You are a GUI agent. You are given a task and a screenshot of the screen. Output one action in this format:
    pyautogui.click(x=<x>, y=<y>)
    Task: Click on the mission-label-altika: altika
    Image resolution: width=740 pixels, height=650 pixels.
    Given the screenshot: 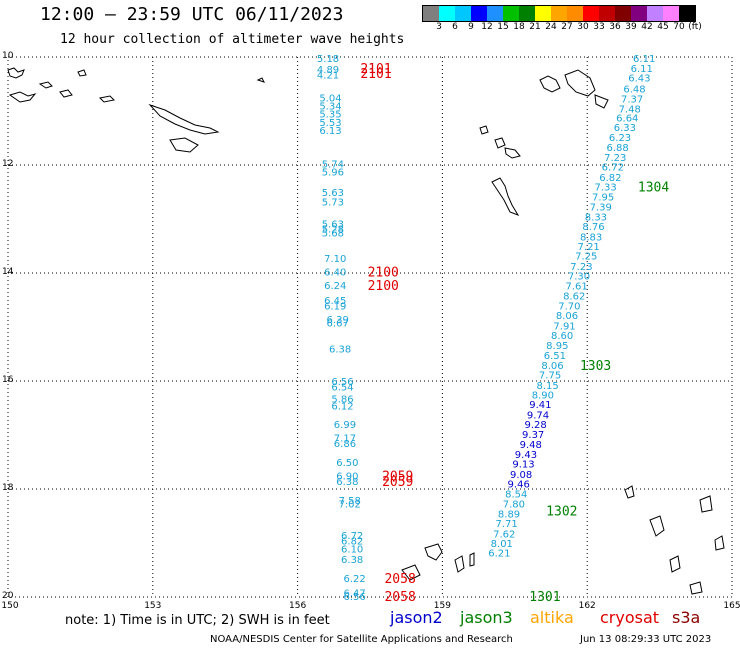 What is the action you would take?
    pyautogui.click(x=552, y=617)
    